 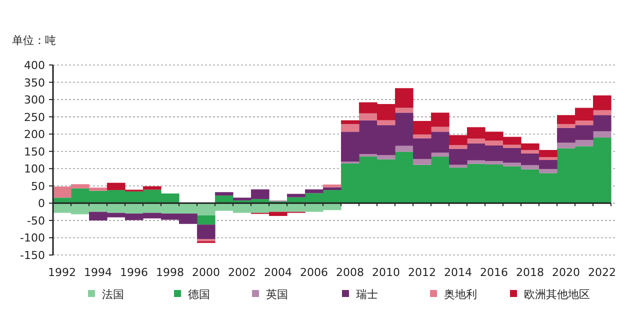 What do you see at coordinates (38, 186) in the screenshot?
I see `y-tick-label: 50` at bounding box center [38, 186].